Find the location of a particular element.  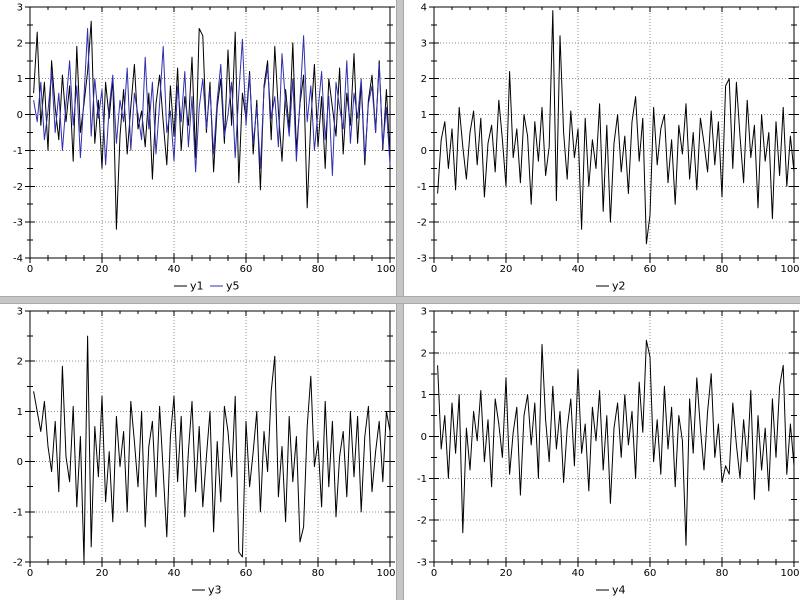

legend-label-y2: y2 is located at coordinates (619, 286).